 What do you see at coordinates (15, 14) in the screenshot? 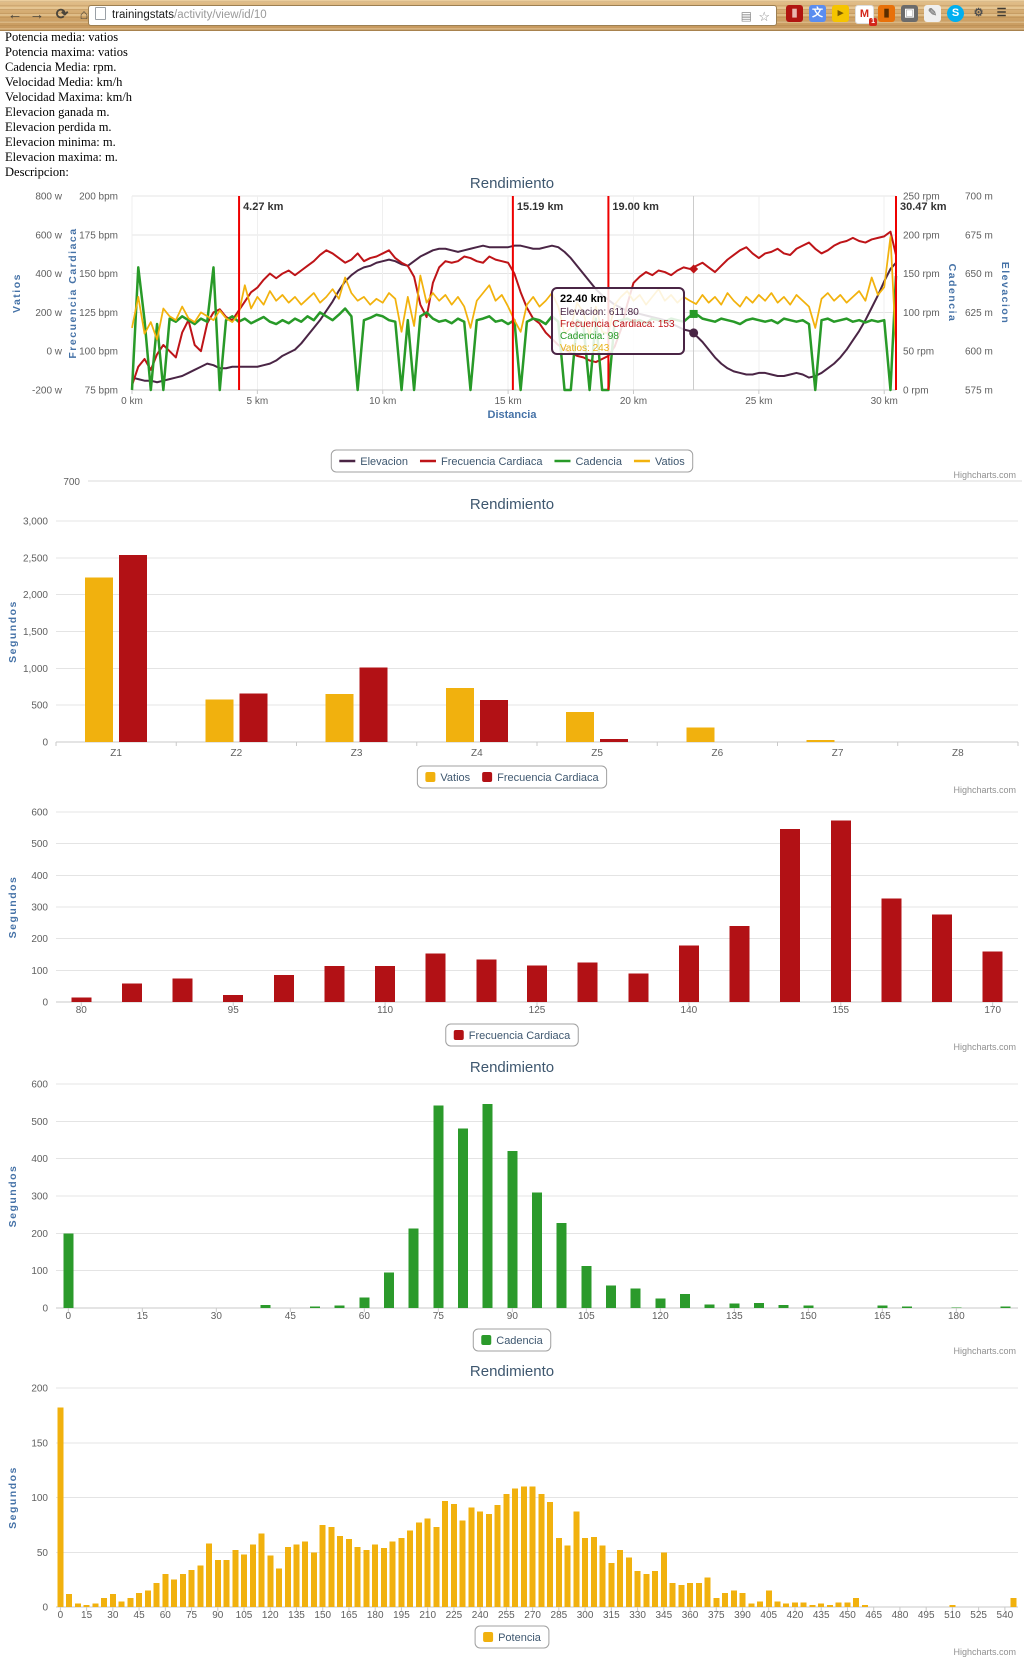
I see `back-button: ←` at bounding box center [15, 14].